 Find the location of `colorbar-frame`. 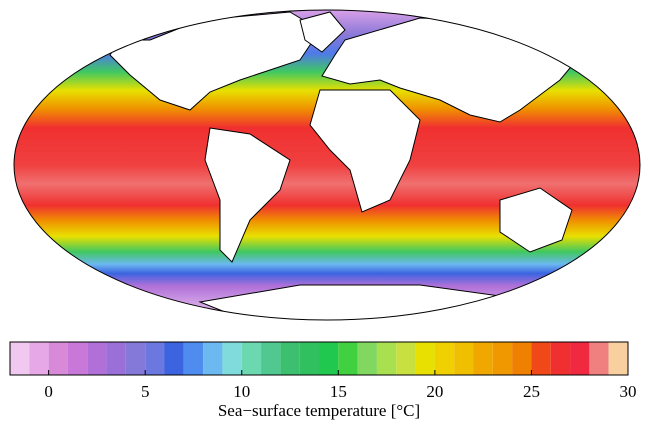

colorbar-frame is located at coordinates (319, 358).